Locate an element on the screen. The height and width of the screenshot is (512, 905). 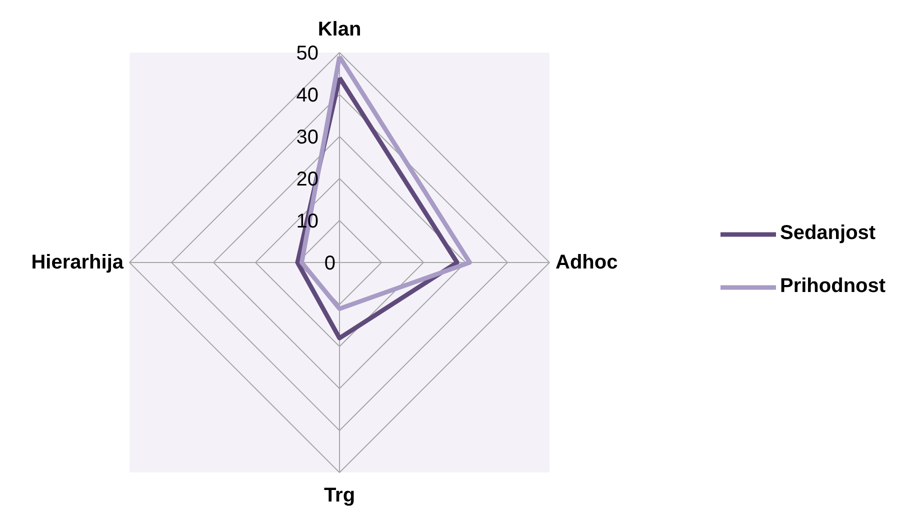
spoke-label: Klan is located at coordinates (340, 29).